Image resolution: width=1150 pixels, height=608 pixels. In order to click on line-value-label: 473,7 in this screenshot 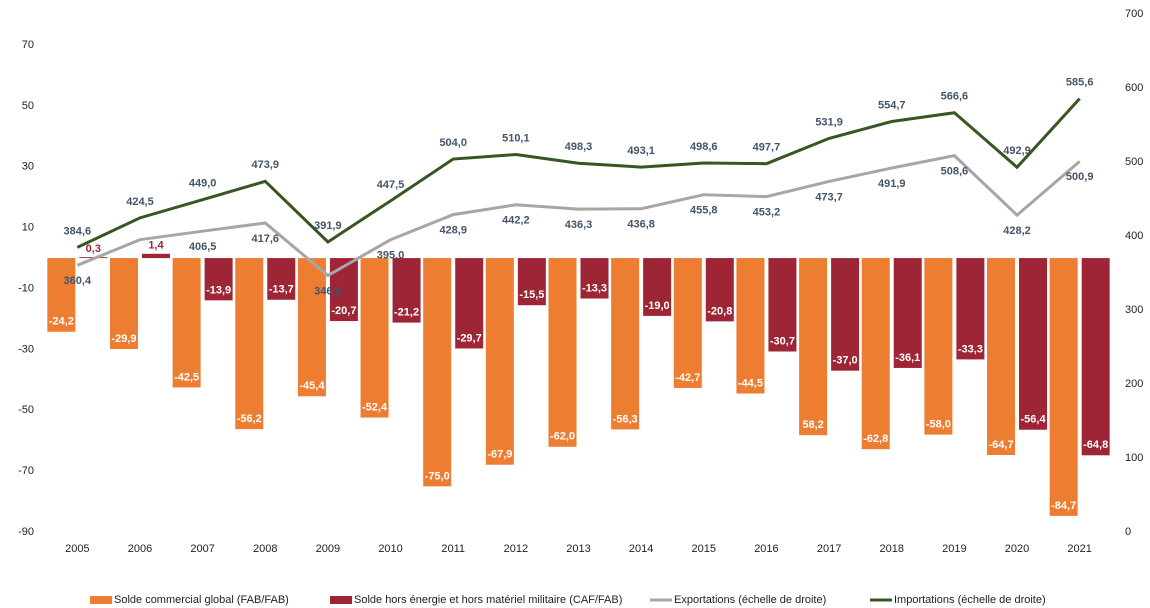, I will do `click(829, 197)`.